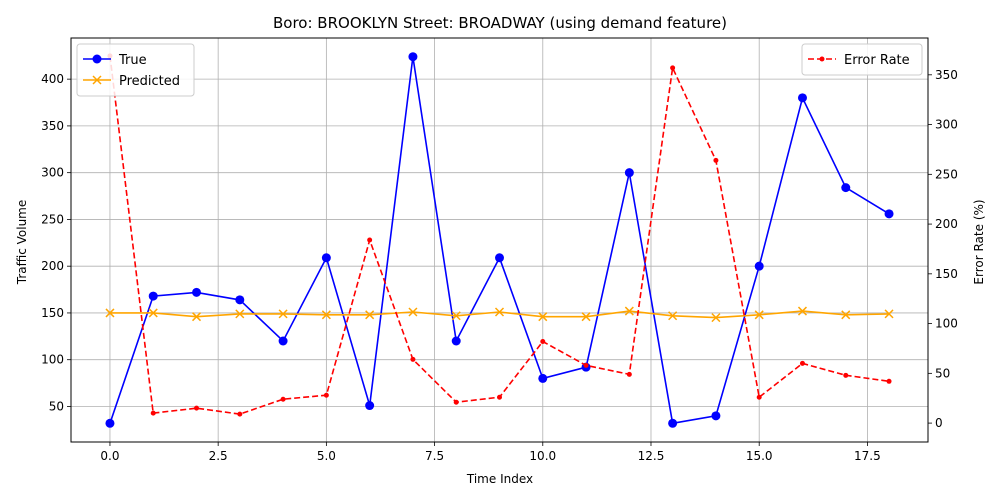 The height and width of the screenshot is (504, 1000). Describe the element at coordinates (759, 456) in the screenshot. I see `x-tick-label: 15.0` at that location.